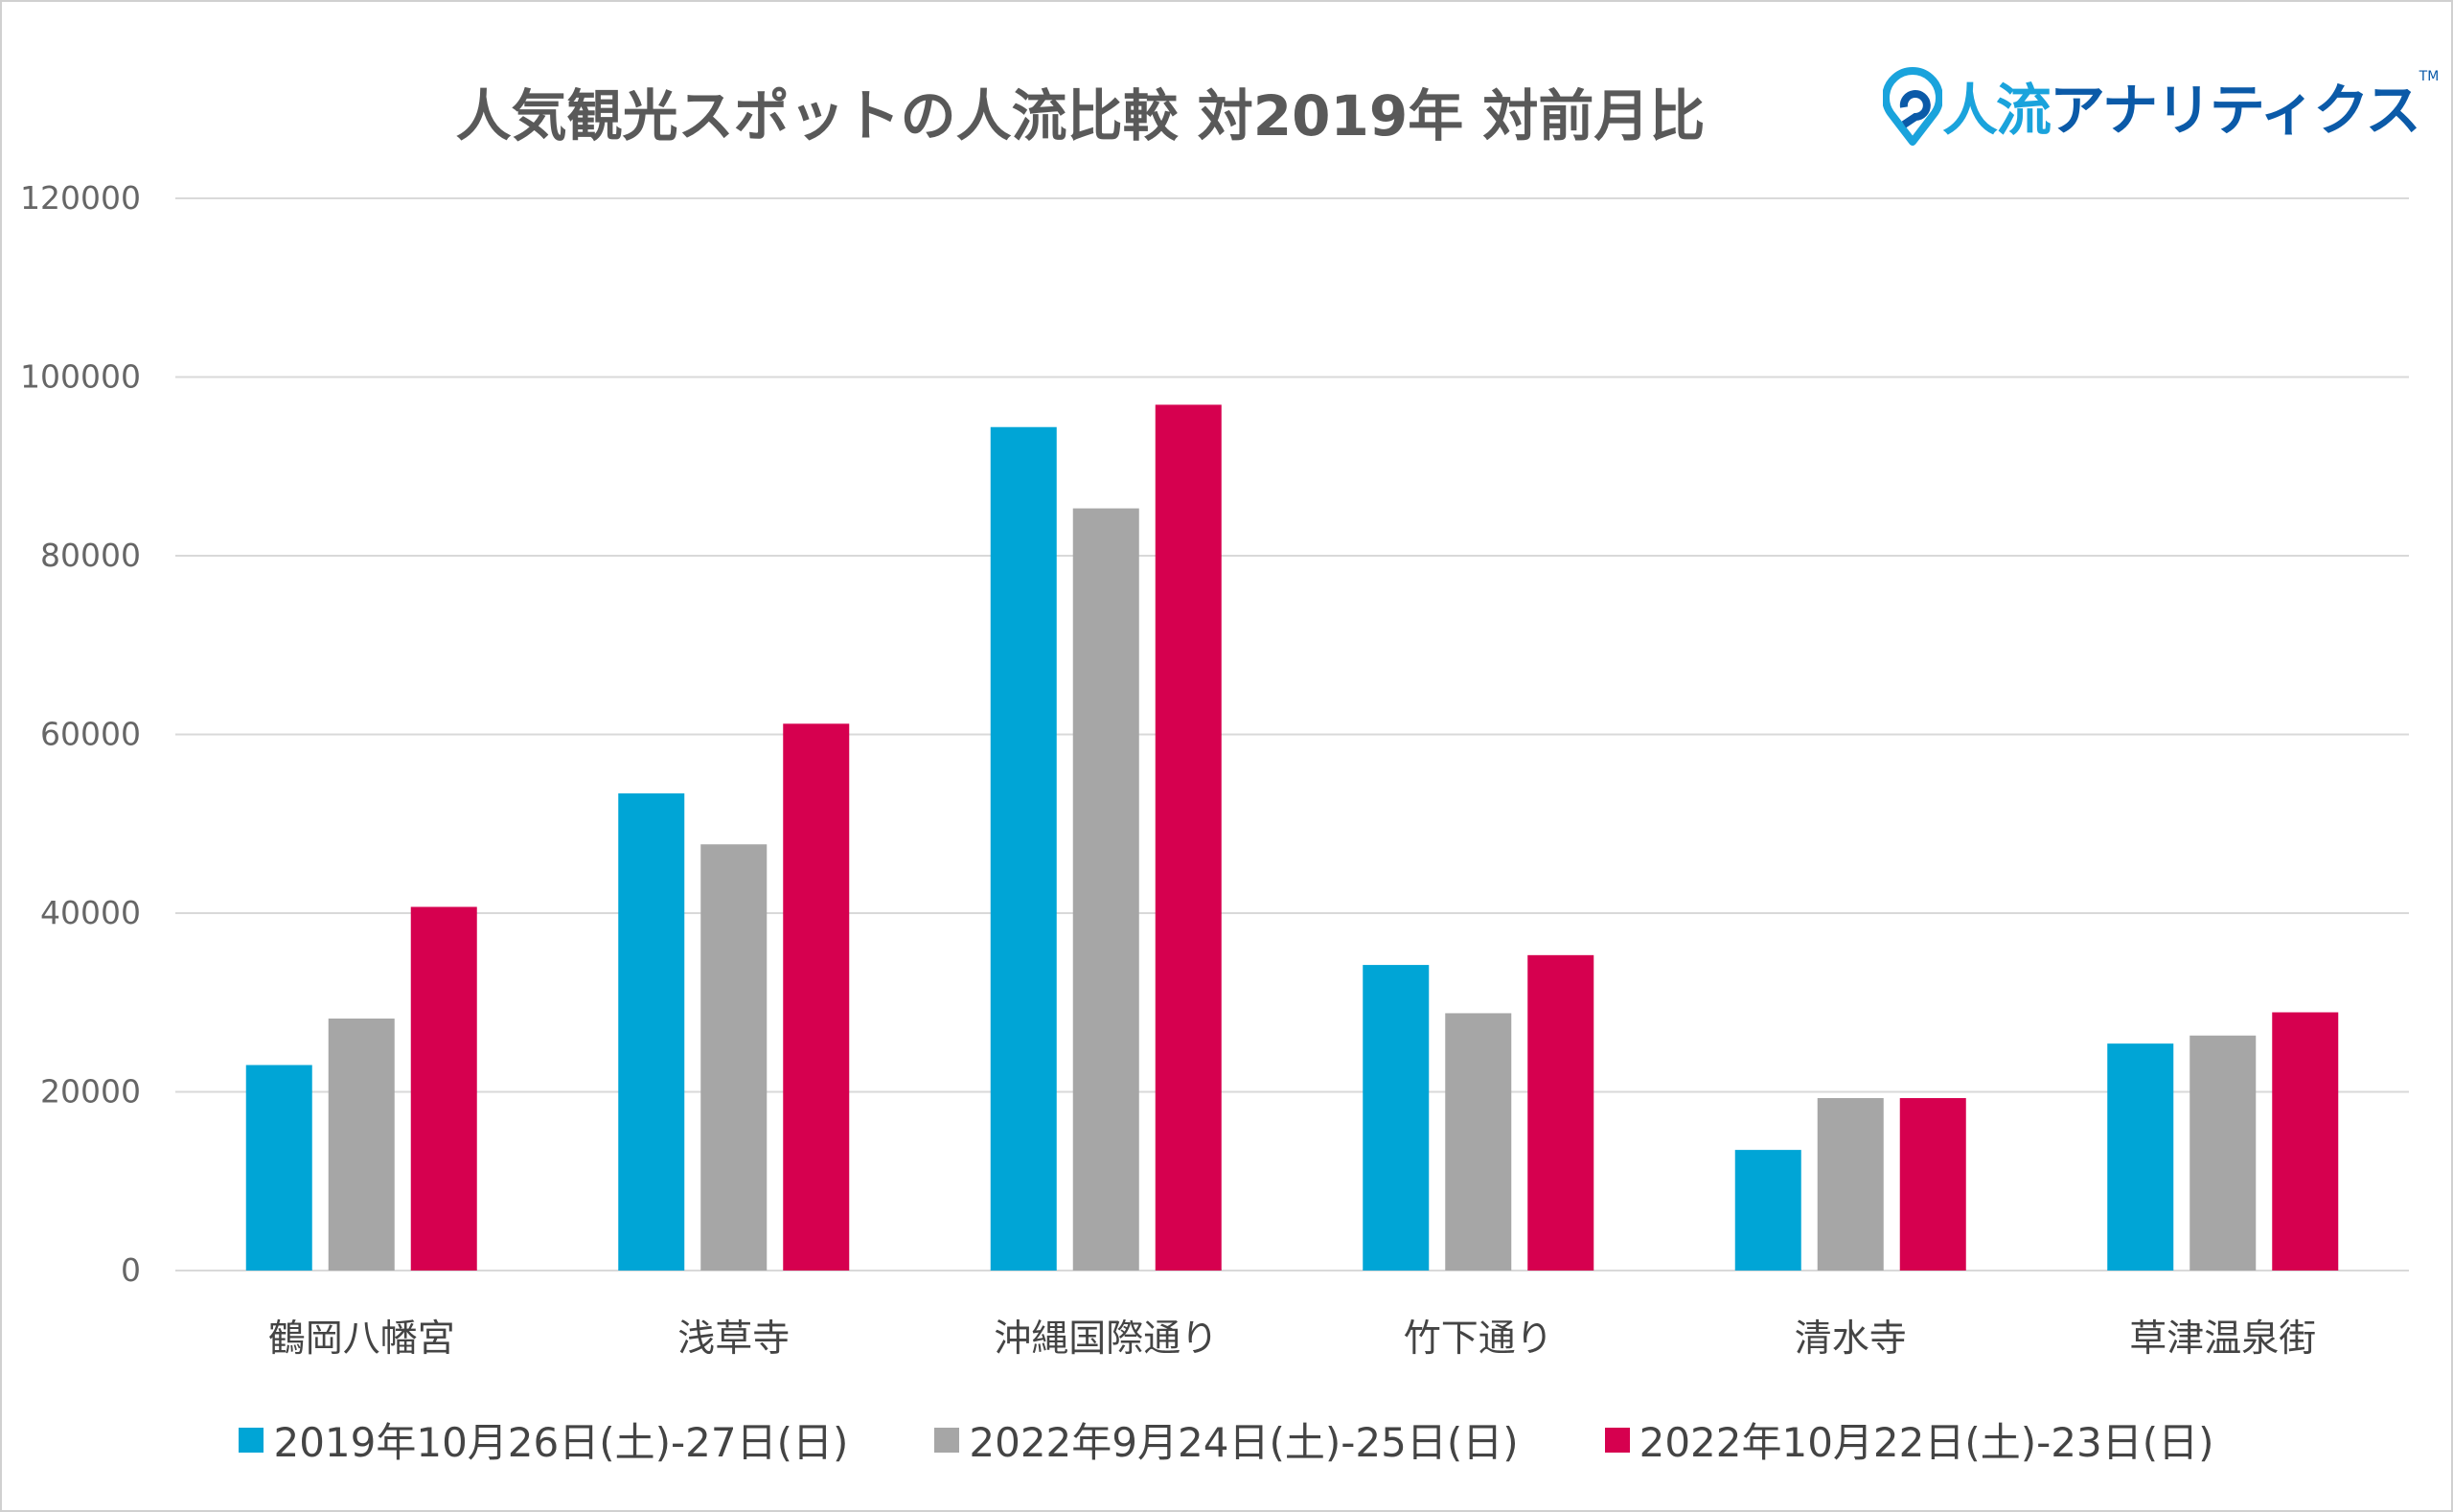 This screenshot has height=1512, width=2453. Describe the element at coordinates (131, 1270) in the screenshot. I see `y-tick-label: 0` at that location.